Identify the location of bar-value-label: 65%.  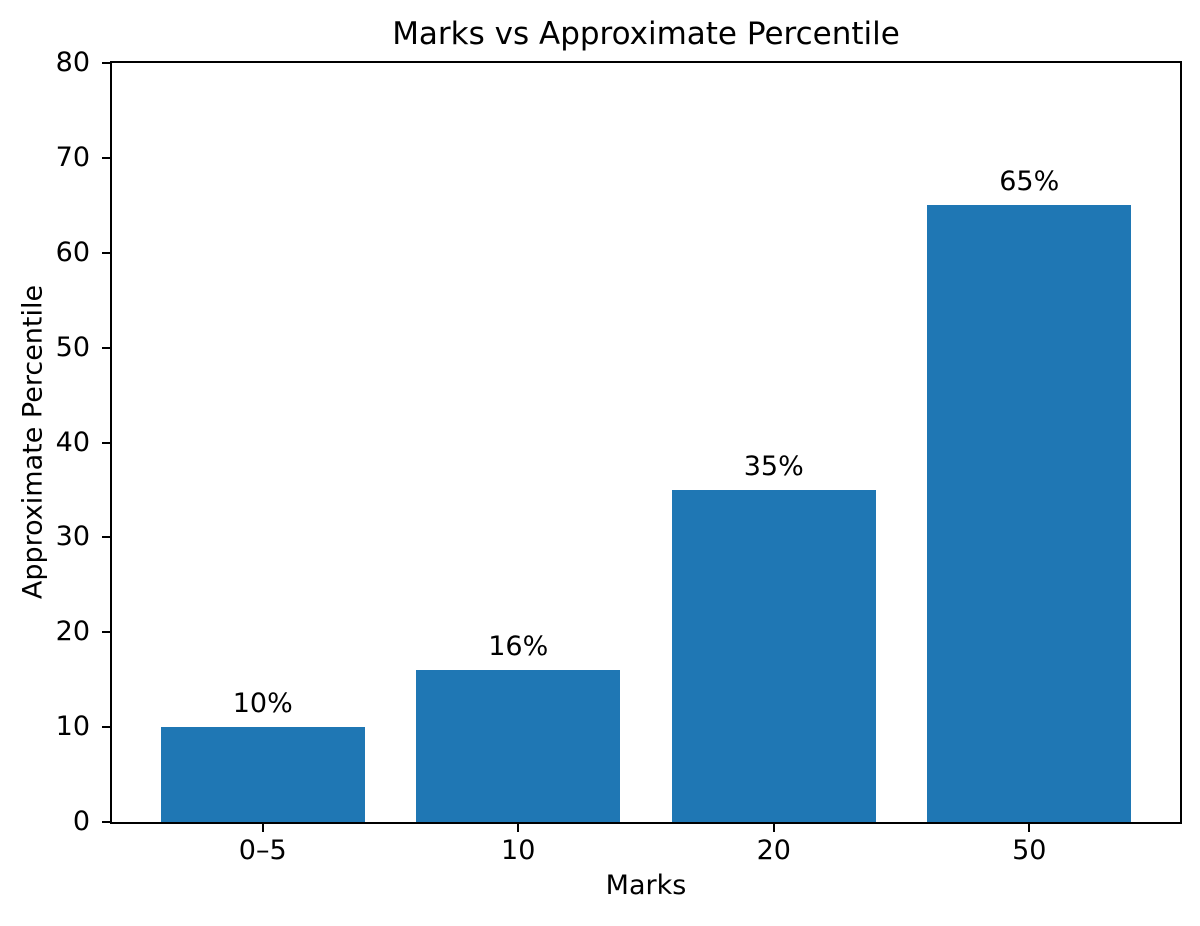
(1029, 182).